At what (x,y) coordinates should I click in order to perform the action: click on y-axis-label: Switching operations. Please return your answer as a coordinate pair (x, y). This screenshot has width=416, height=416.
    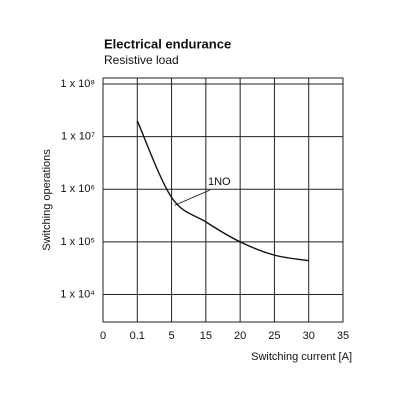
    Looking at the image, I should click on (47, 200).